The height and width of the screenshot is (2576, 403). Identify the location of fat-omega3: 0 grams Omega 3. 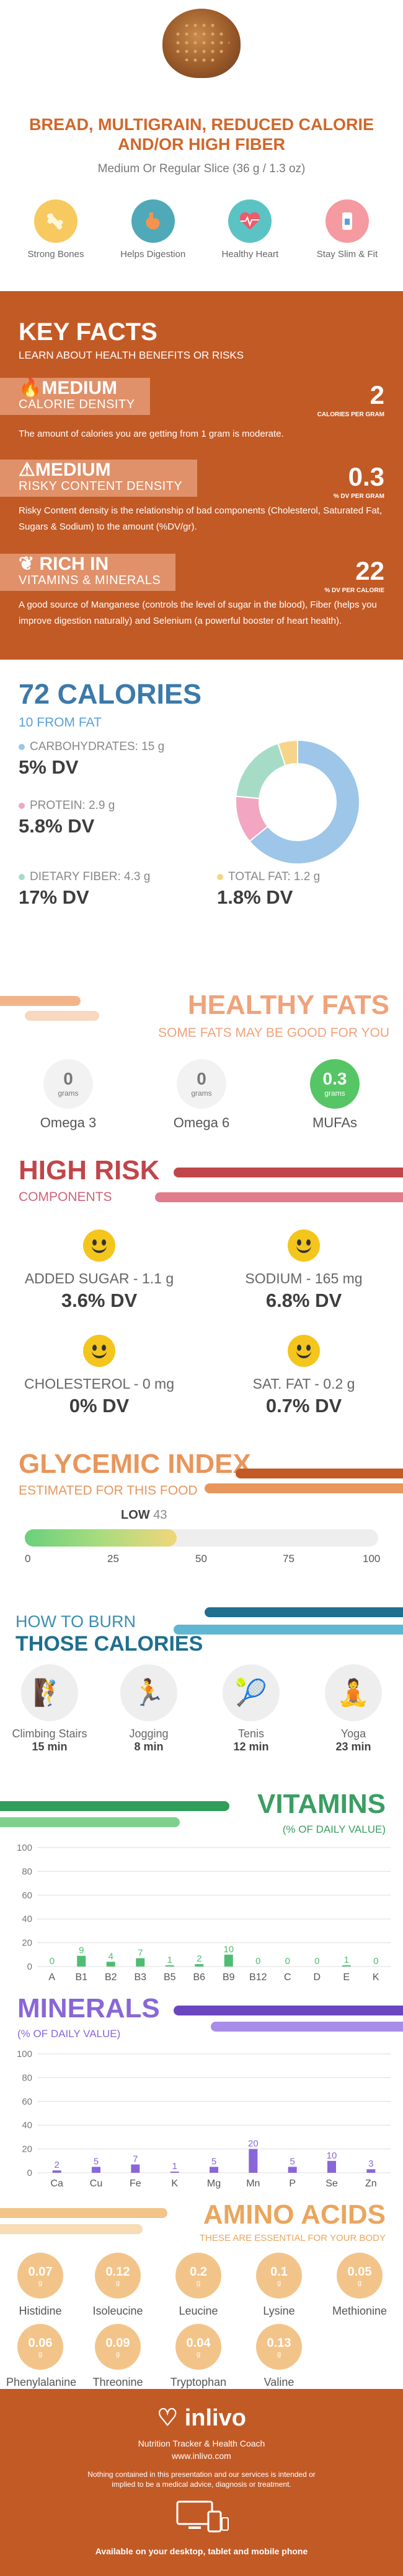
(68, 1095).